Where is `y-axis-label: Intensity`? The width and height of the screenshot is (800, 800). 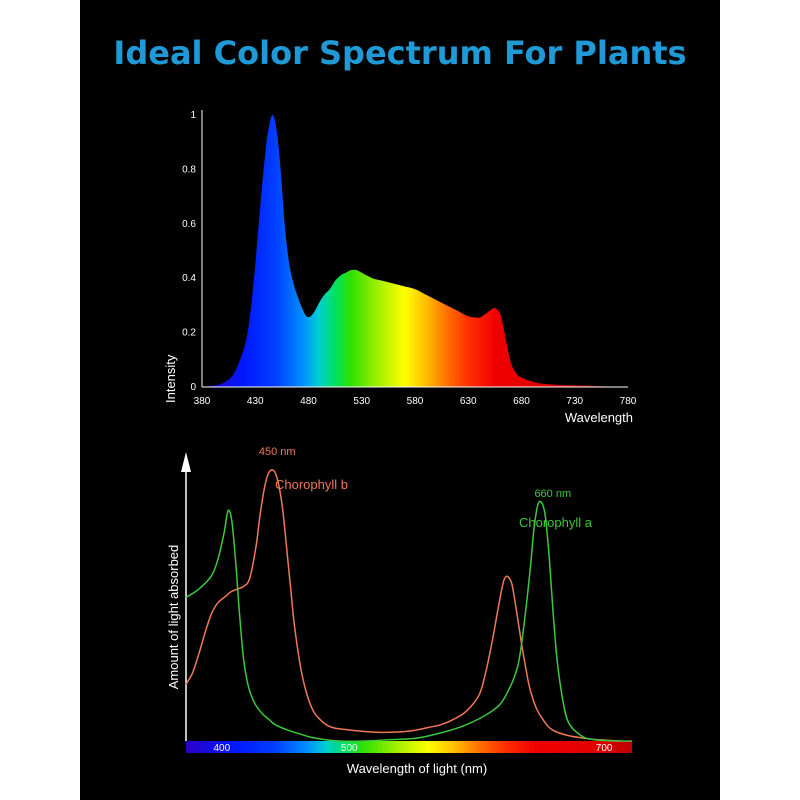 y-axis-label: Intensity is located at coordinates (170, 378).